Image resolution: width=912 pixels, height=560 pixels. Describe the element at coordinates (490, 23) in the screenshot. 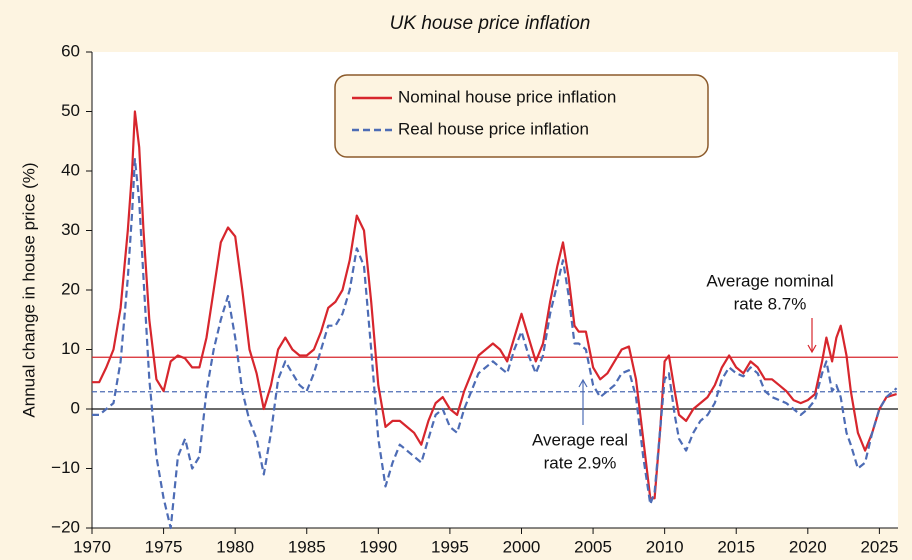

I see `chart-title: UK house price inflation` at that location.